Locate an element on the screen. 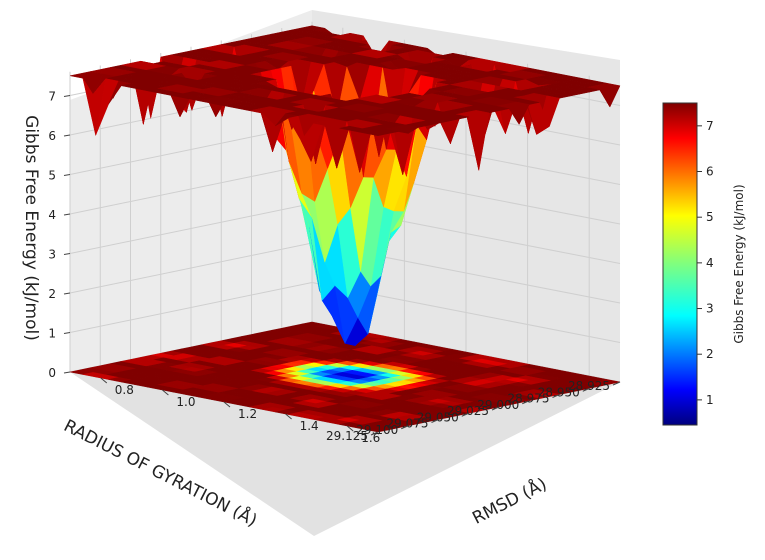 This screenshot has height=560, width=765. z-tick-label: 7 is located at coordinates (52, 97).